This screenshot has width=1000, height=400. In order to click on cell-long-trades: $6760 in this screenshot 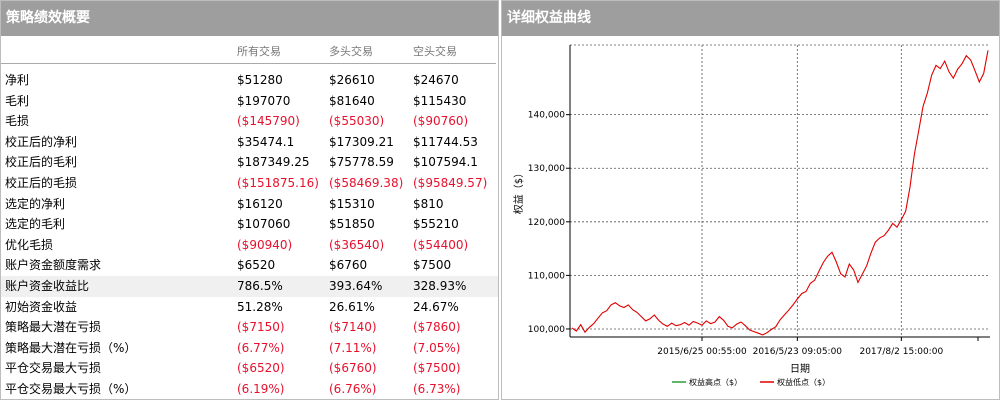, I will do `click(348, 265)`.